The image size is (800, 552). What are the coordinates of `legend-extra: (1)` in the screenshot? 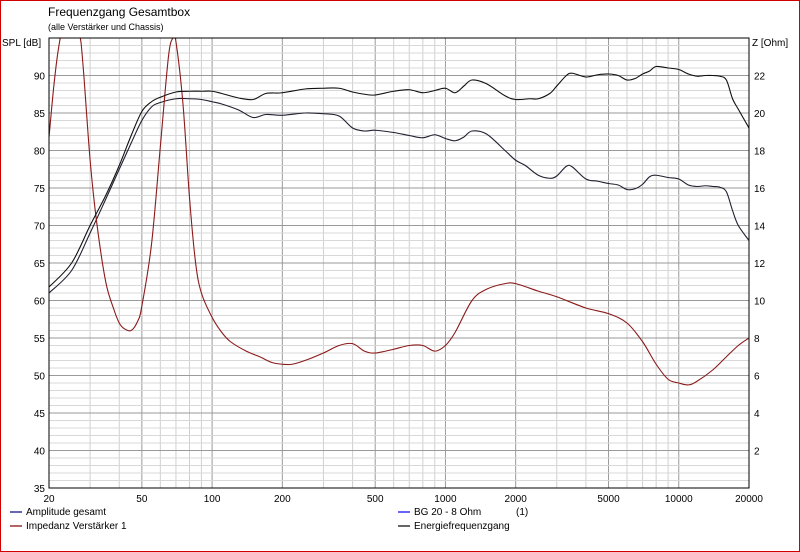 It's located at (522, 512).